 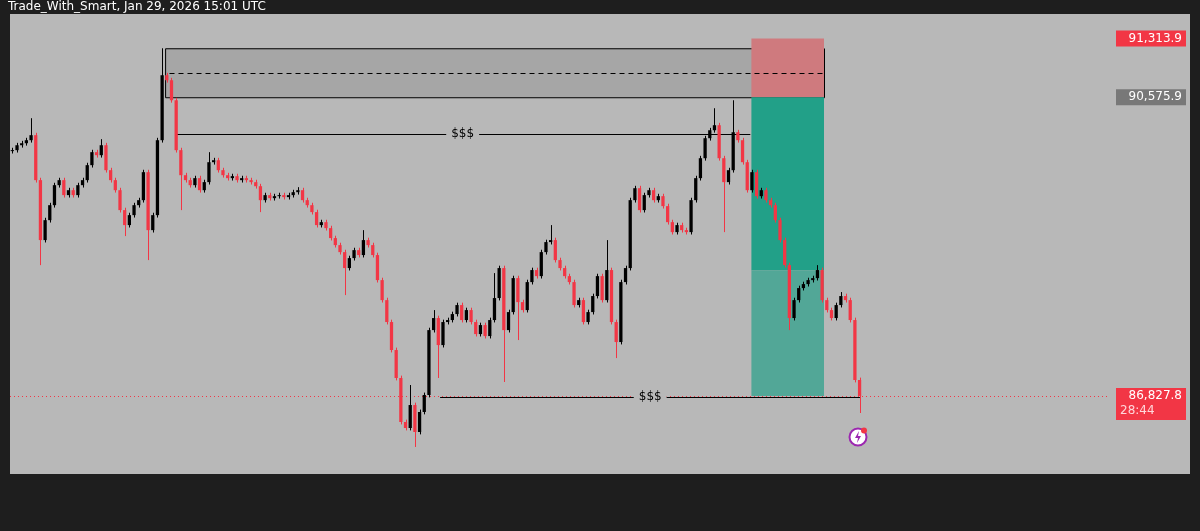 I want to click on y-tick-label: 86,827.8, so click(x=1155, y=395).